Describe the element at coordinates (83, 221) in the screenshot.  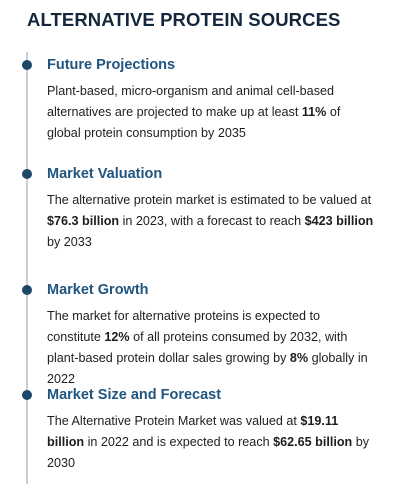
I see `highlight-text: $76.3 billion` at that location.